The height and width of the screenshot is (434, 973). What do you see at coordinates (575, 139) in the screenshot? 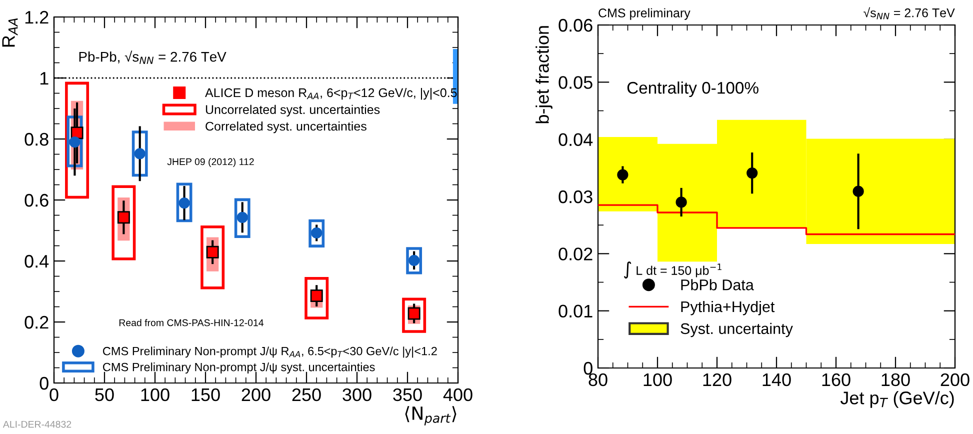
I see `y-tick-label: 0.04` at bounding box center [575, 139].